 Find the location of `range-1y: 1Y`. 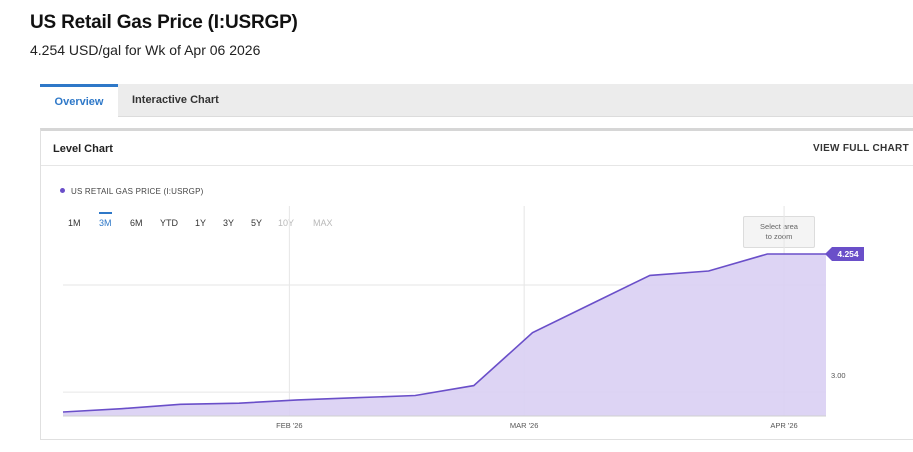

range-1y: 1Y is located at coordinates (201, 223).